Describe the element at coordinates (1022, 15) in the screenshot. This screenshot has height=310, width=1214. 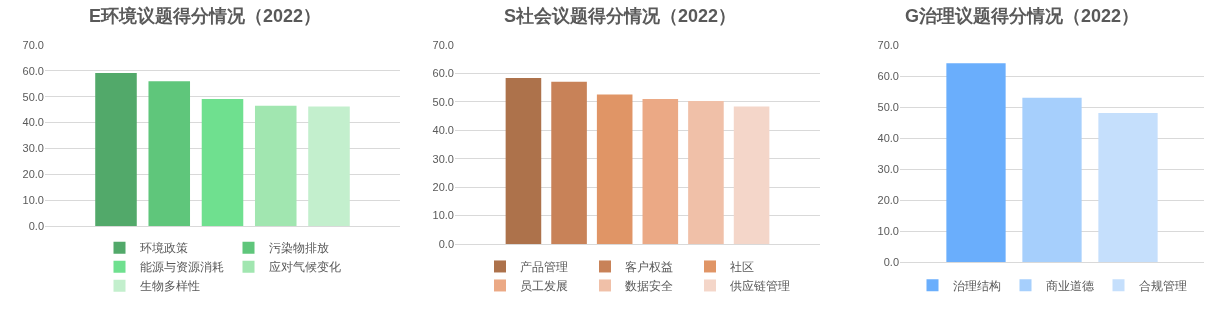
I see `chart-title: G治理议题得分情况（2022）` at that location.